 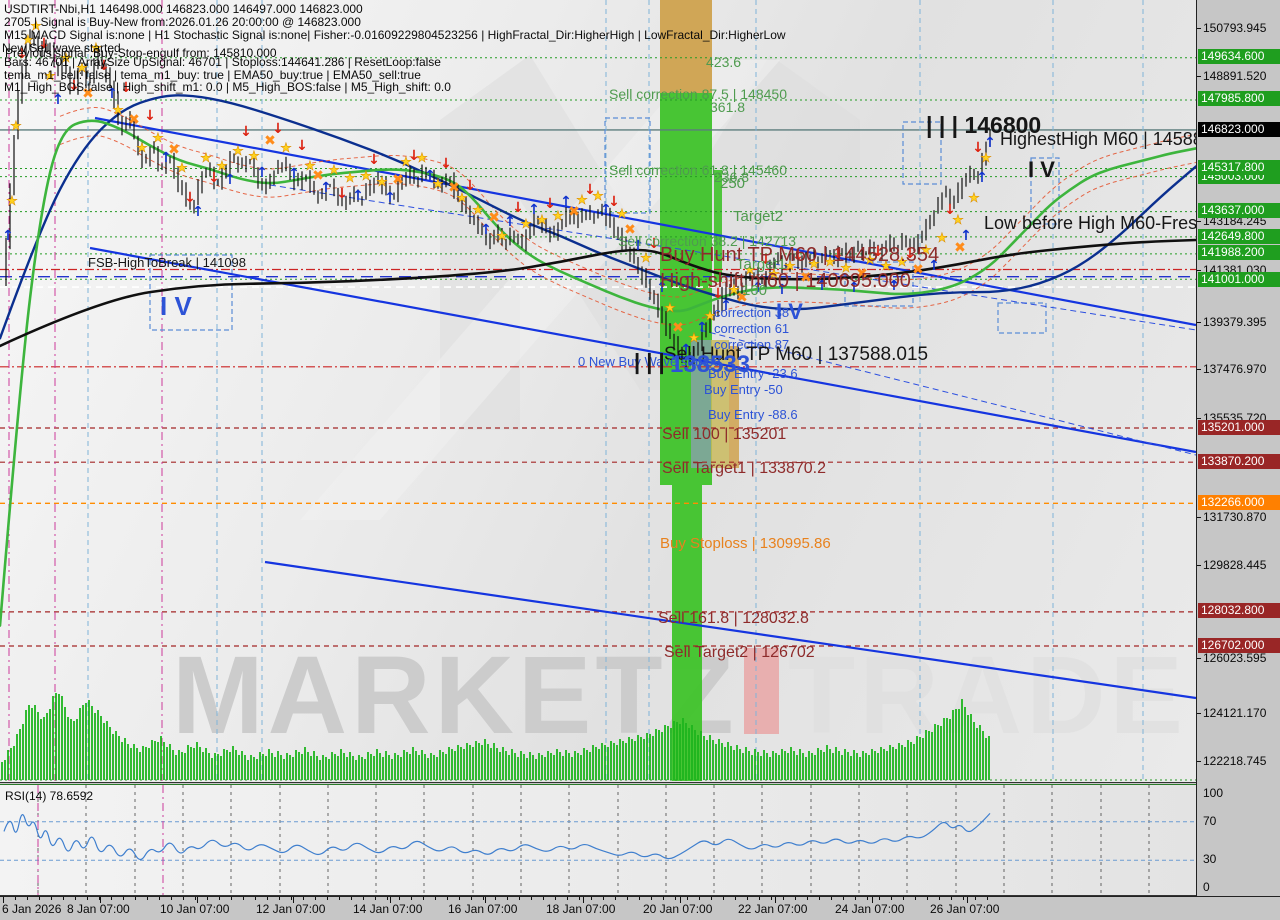 I want to click on time-axis-label: 12 Jan 07:00, so click(x=291, y=909).